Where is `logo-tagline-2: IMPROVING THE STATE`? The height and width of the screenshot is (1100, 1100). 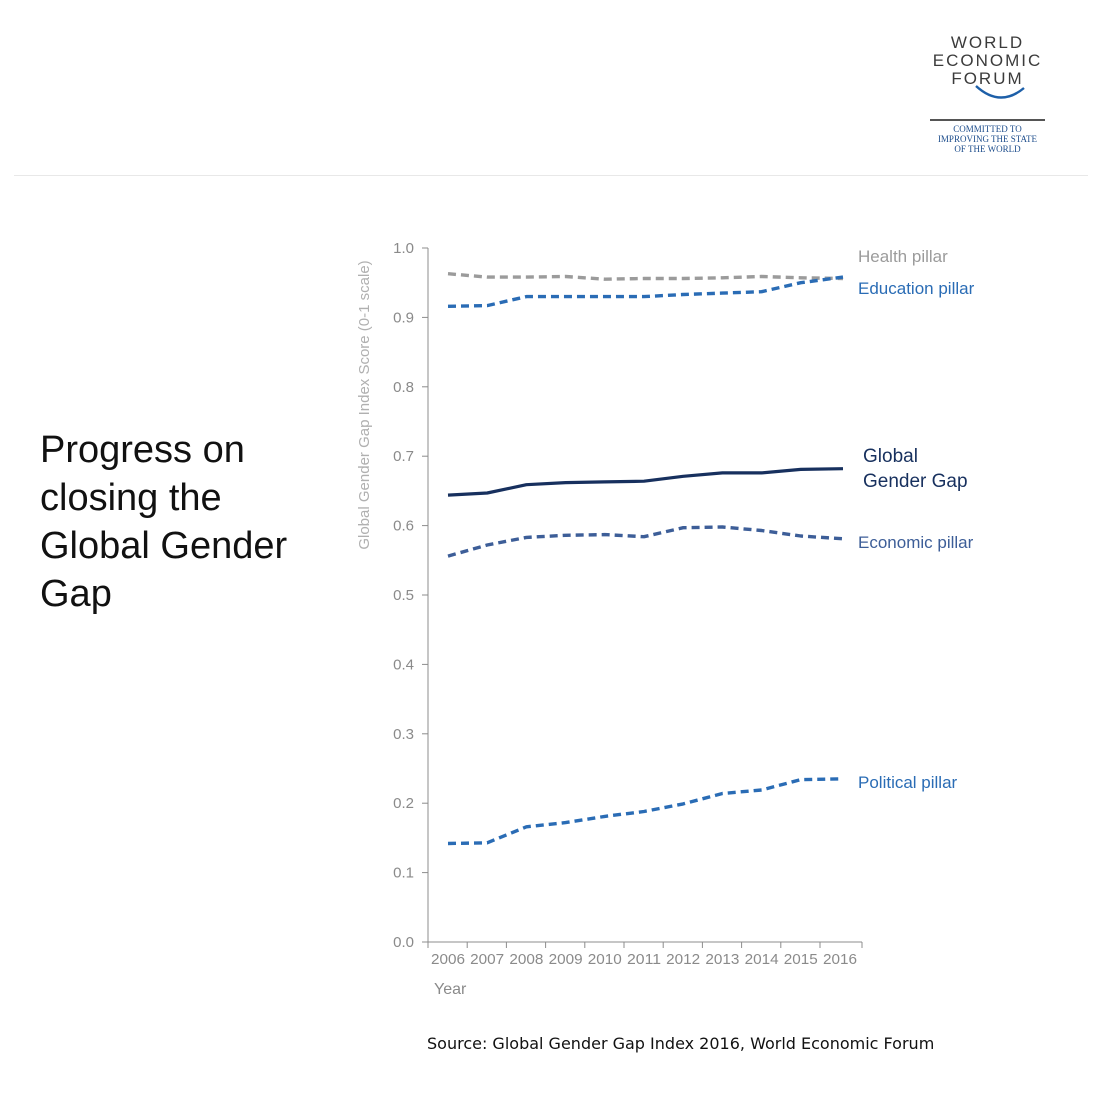 logo-tagline-2: IMPROVING THE STATE is located at coordinates (987, 139).